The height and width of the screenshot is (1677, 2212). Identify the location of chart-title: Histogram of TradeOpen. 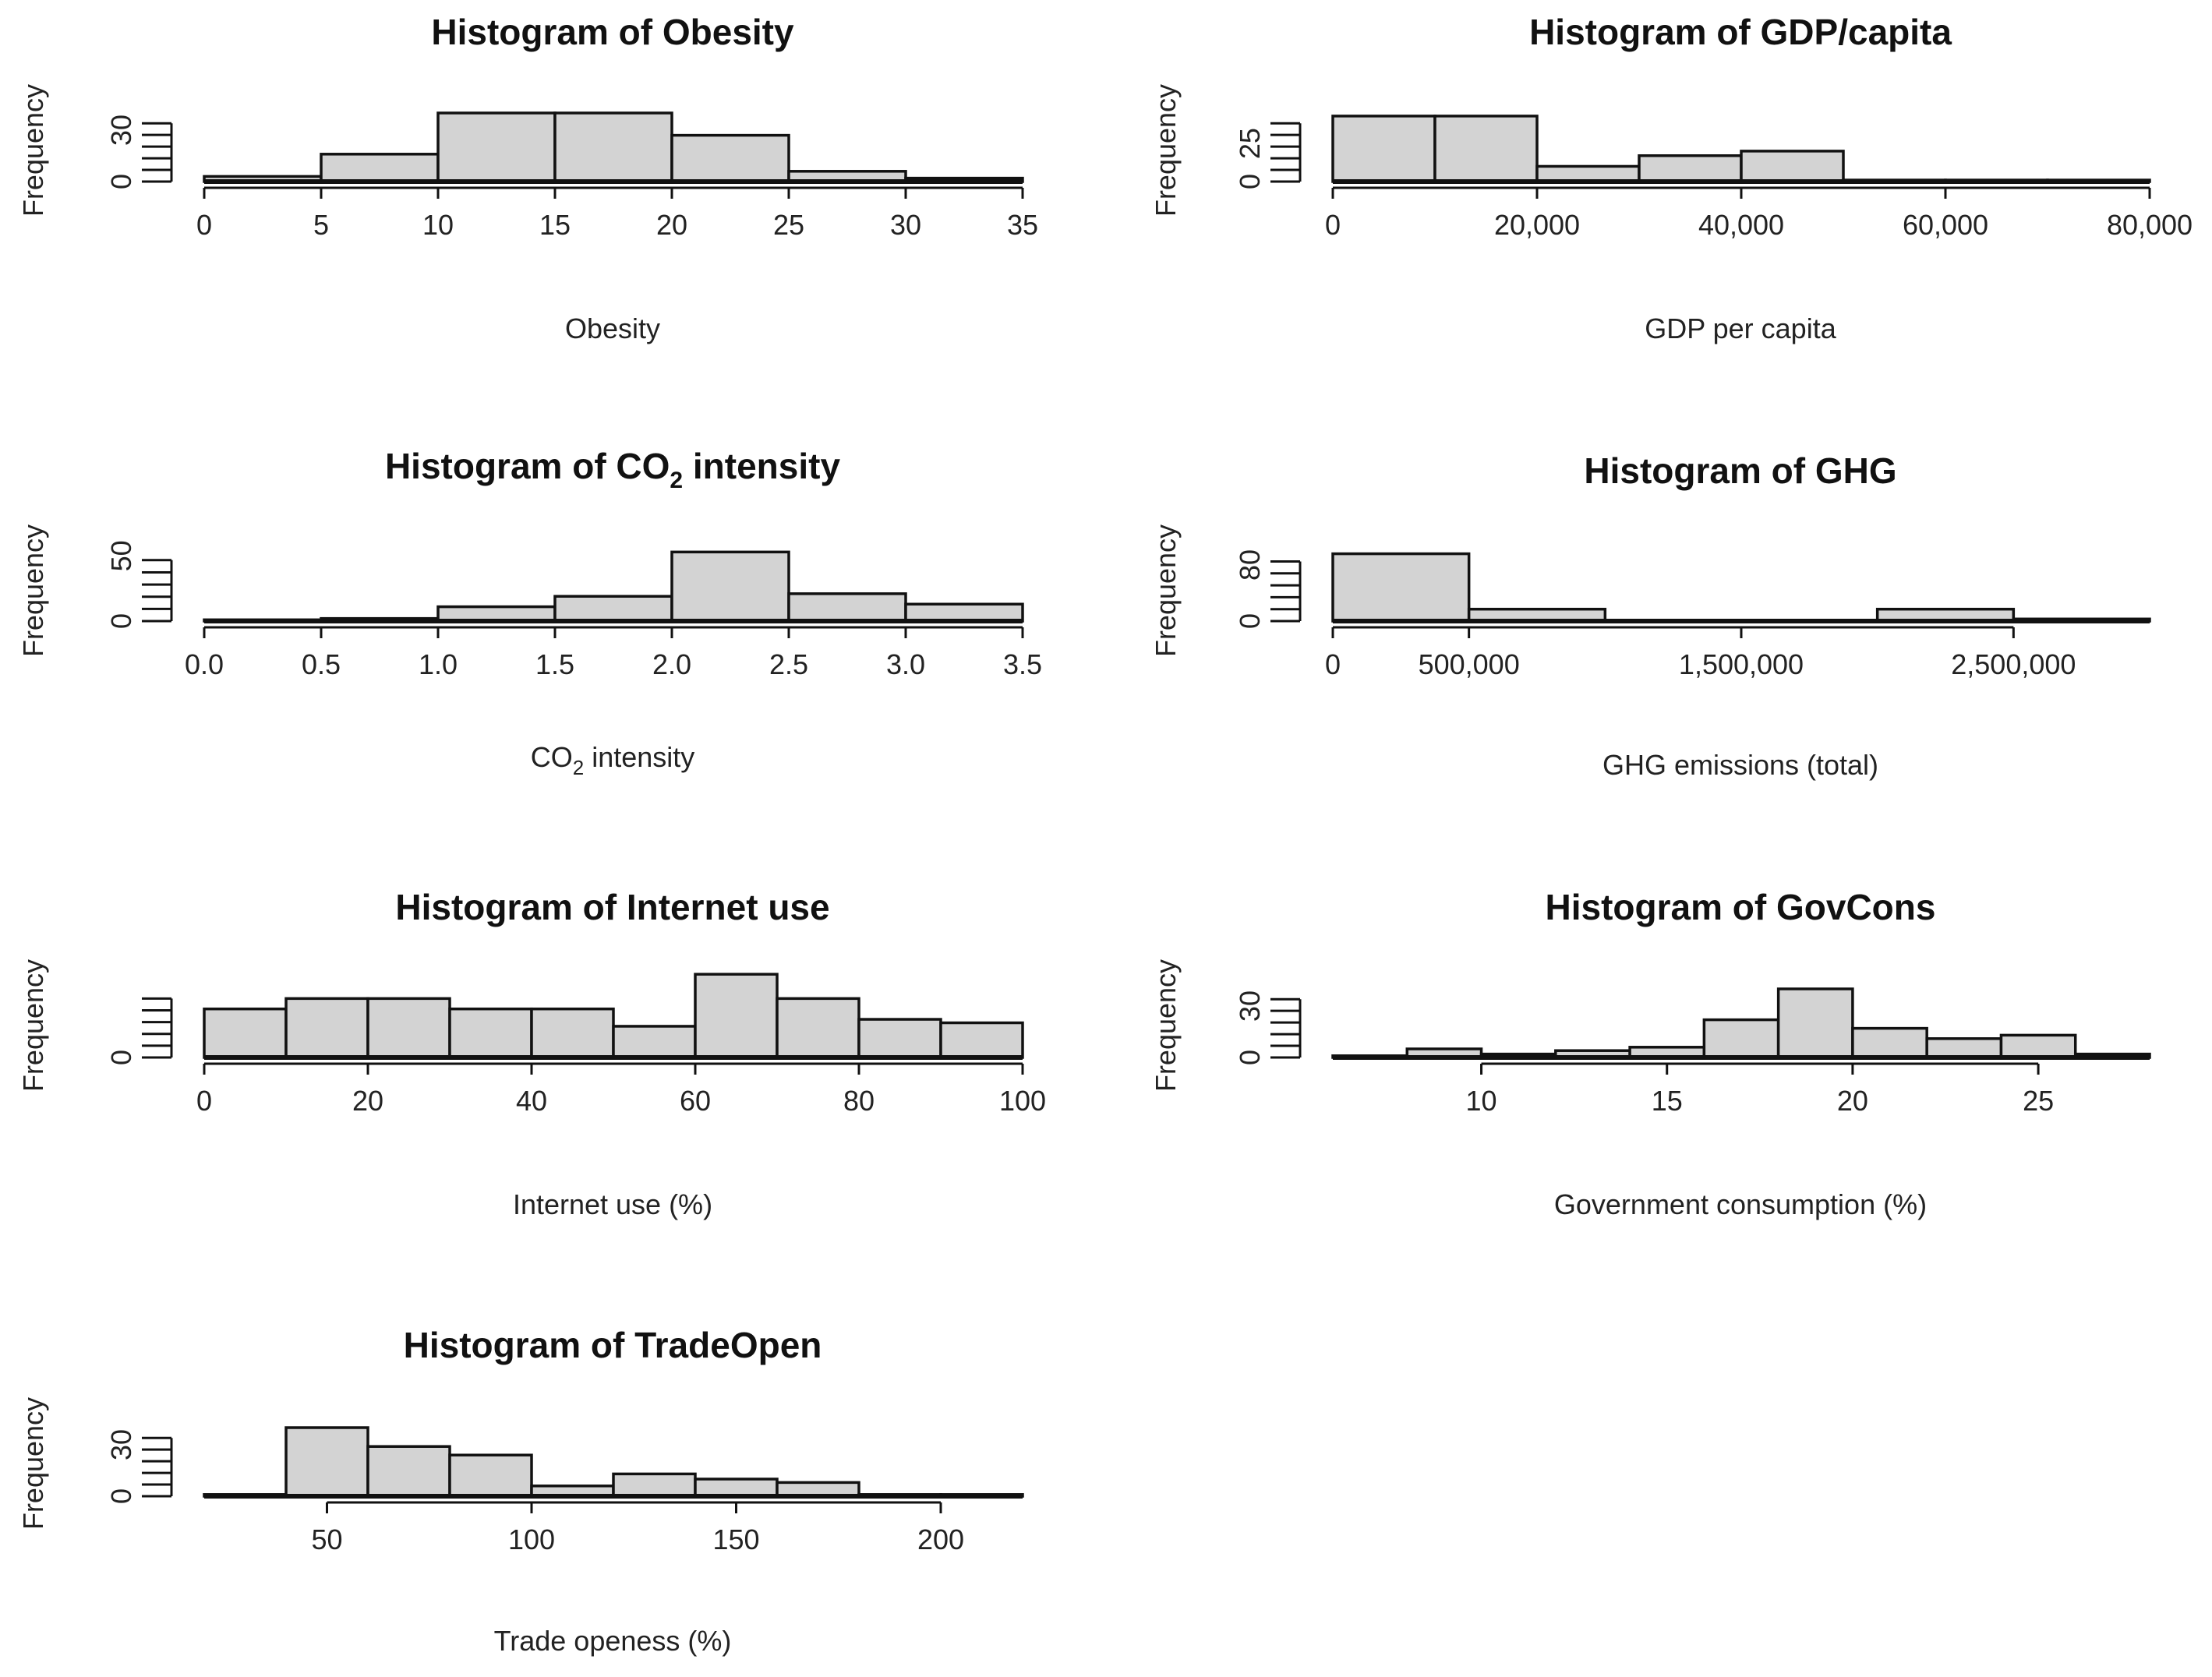
(613, 1345).